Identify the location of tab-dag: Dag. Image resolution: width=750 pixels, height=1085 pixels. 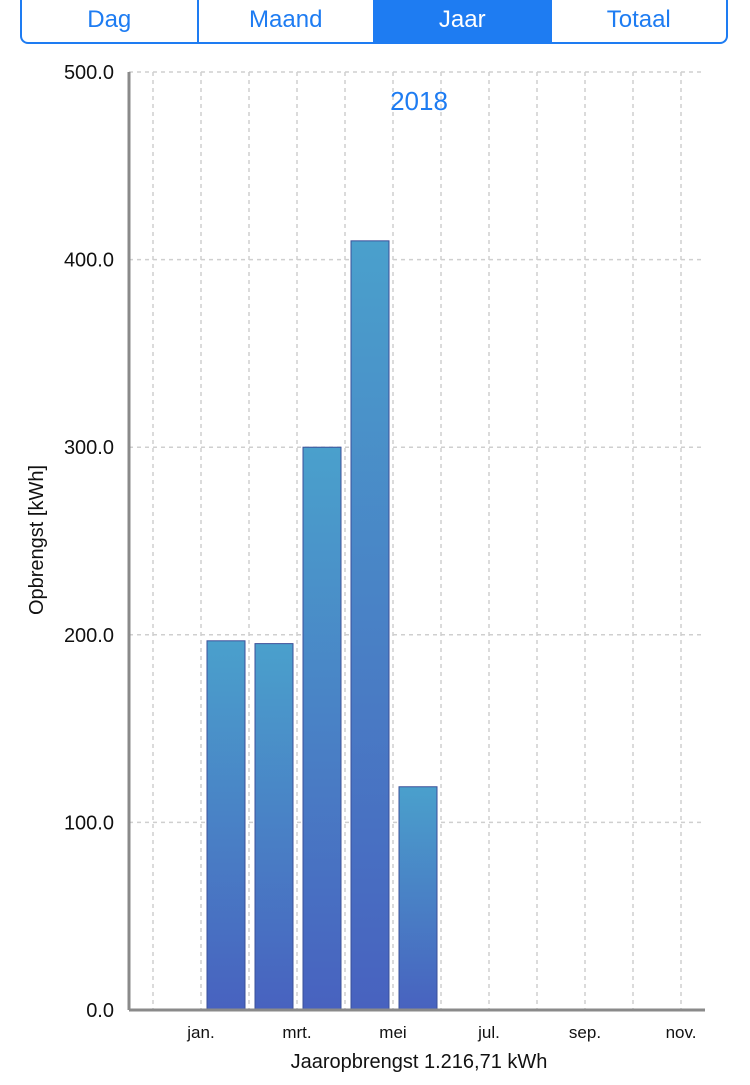
(110, 21).